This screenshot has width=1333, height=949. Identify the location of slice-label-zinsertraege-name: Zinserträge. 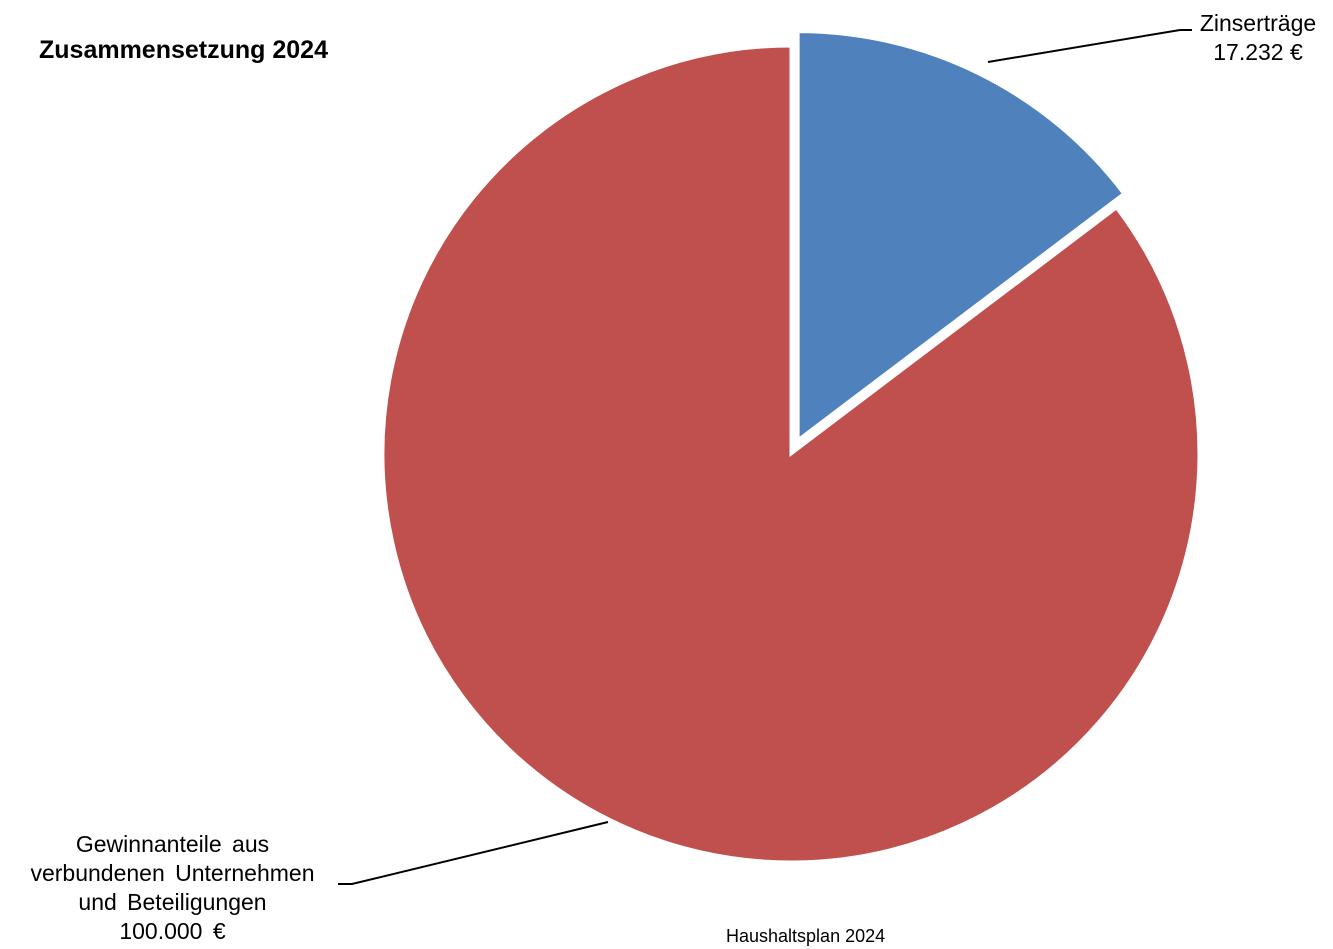
(1258, 23).